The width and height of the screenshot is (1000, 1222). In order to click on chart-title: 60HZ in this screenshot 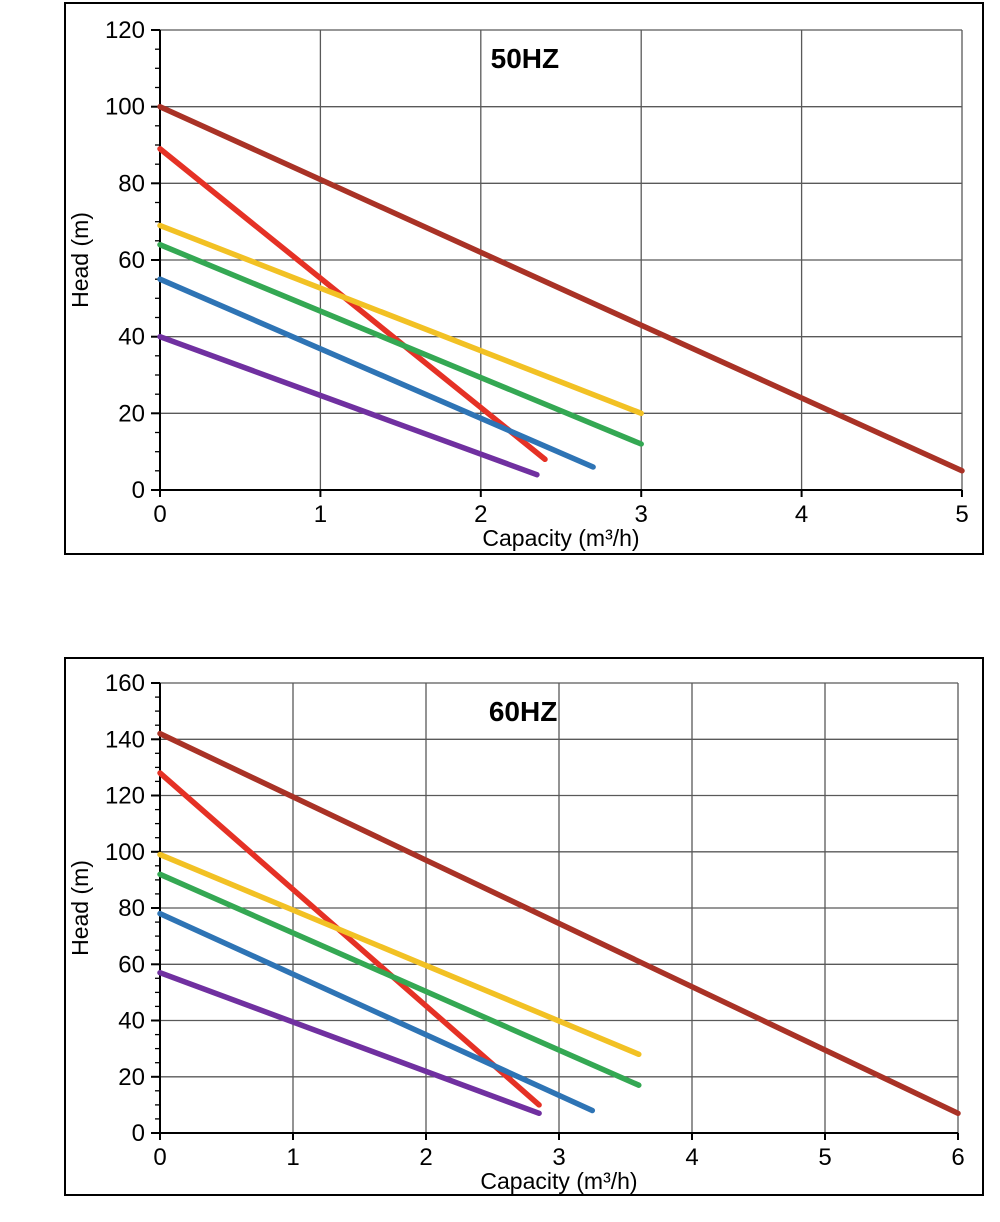, I will do `click(523, 711)`.